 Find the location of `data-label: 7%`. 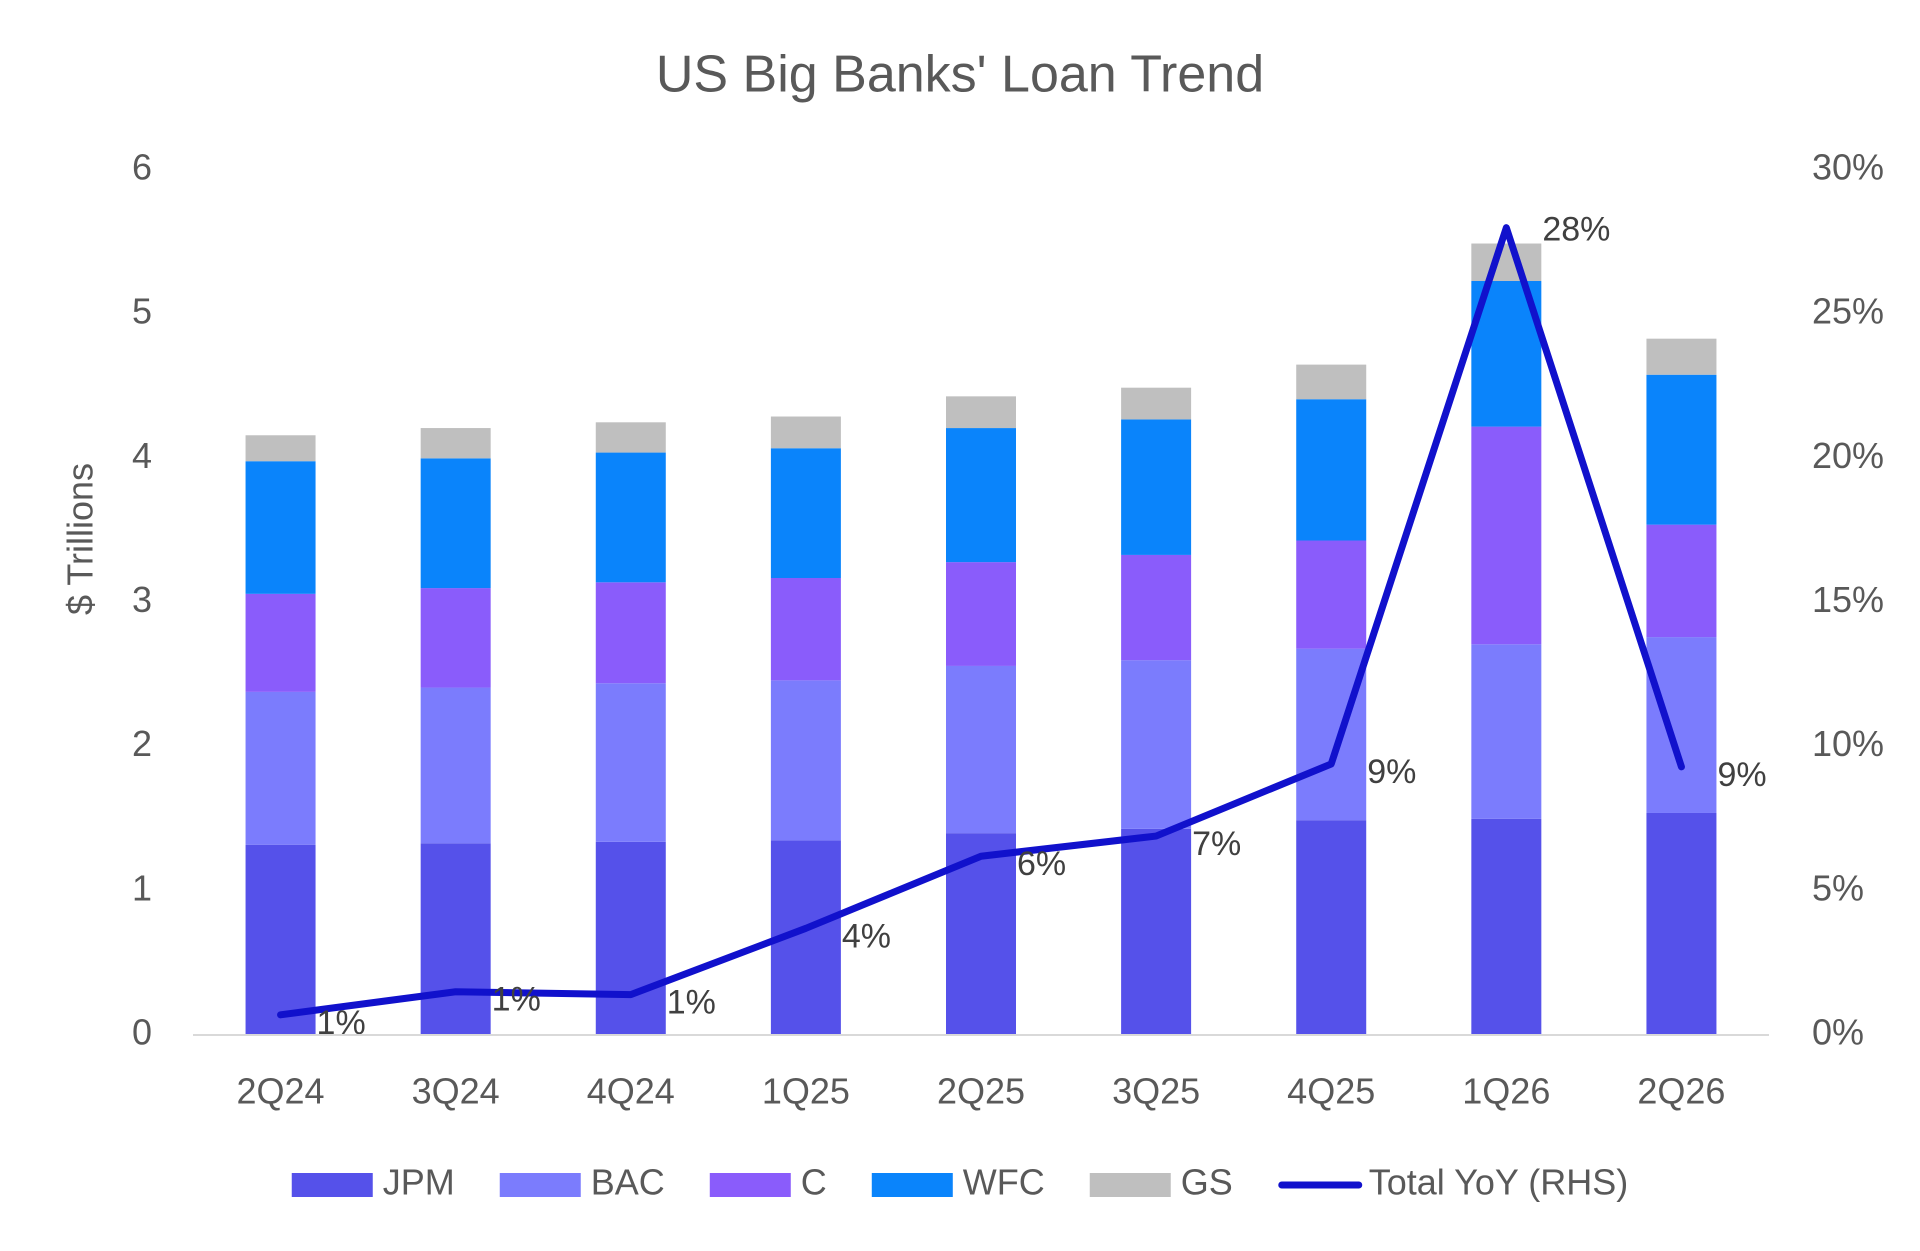

data-label: 7% is located at coordinates (1216, 844).